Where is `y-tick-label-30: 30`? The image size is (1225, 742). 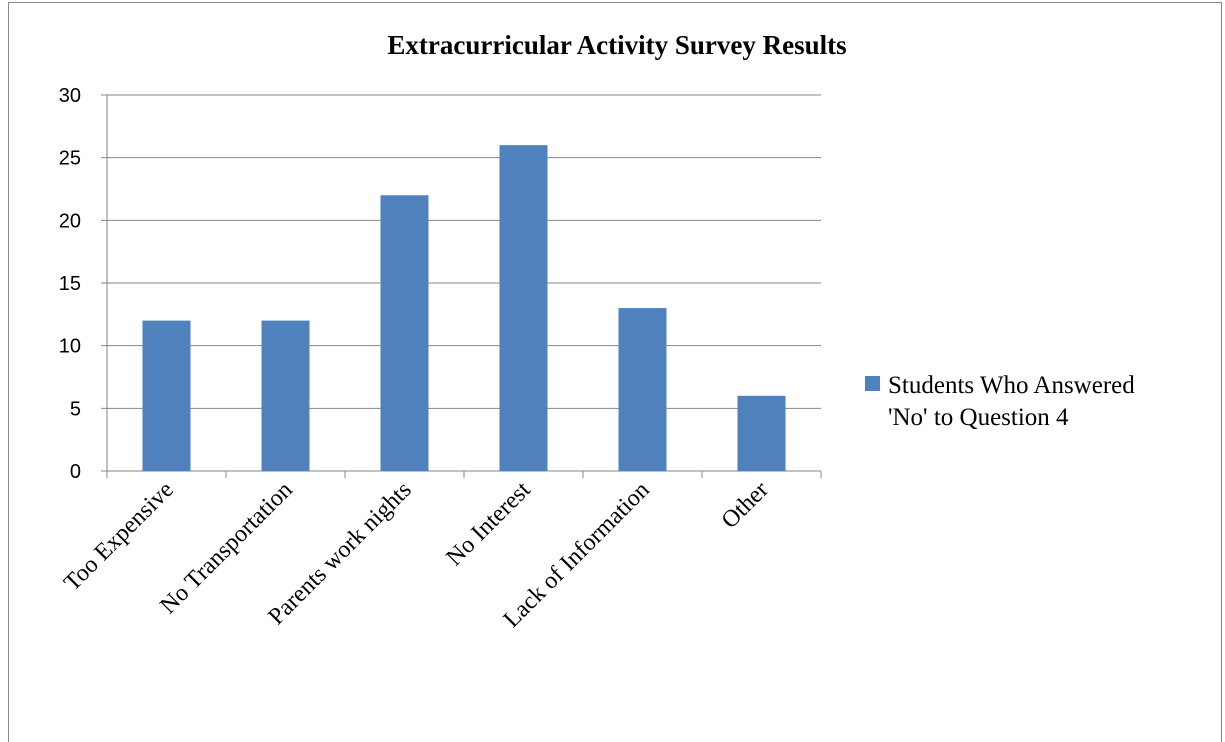
y-tick-label-30: 30 is located at coordinates (70, 96).